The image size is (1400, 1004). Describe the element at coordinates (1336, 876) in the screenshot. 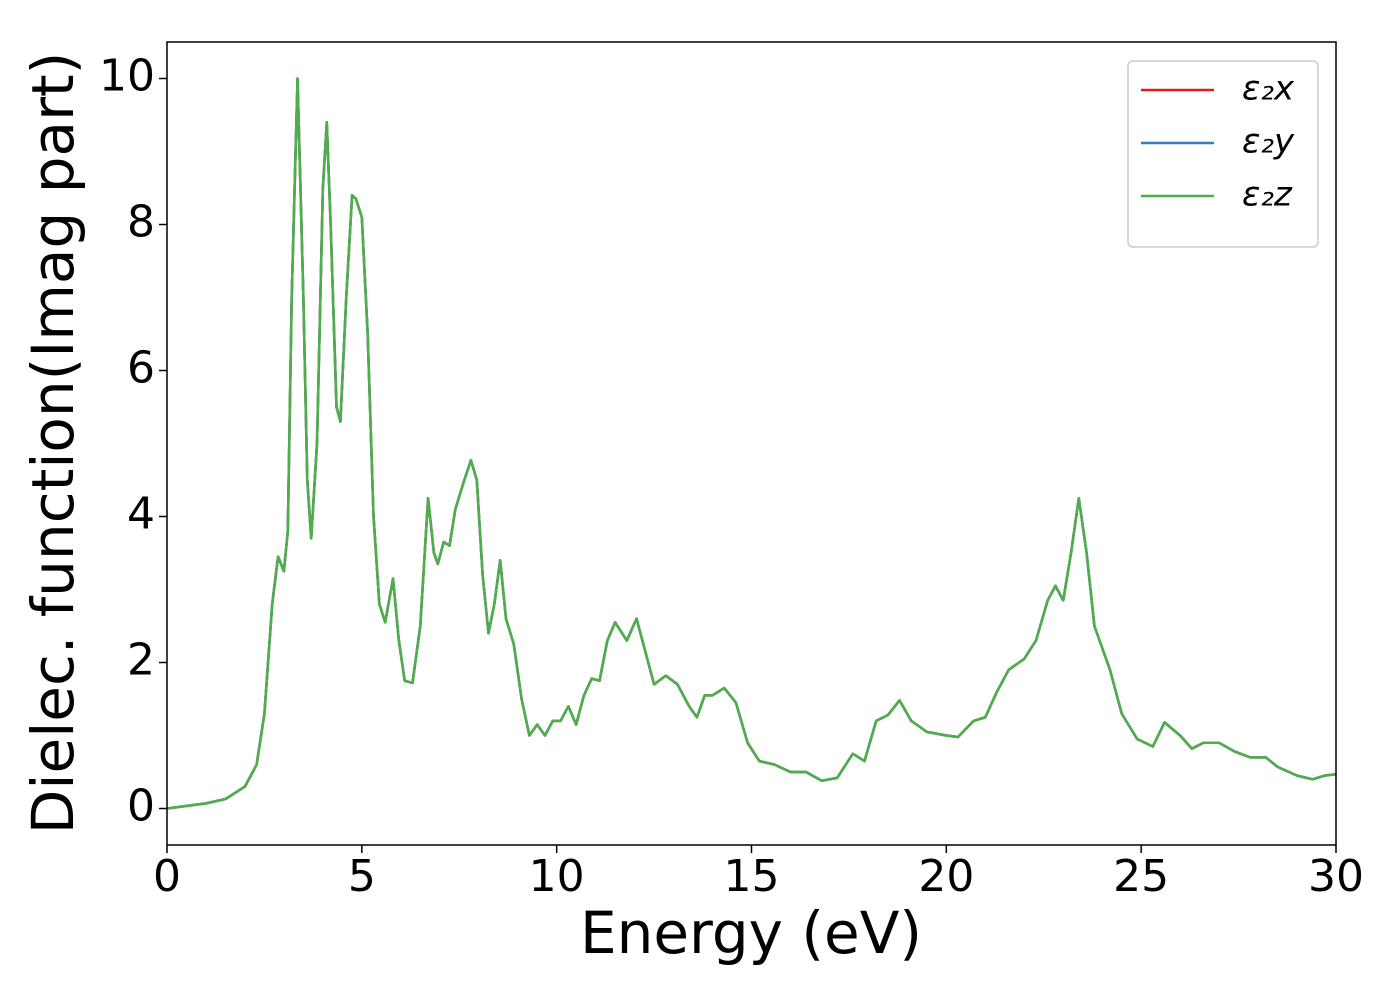

I see `x-tick-label: 30` at that location.